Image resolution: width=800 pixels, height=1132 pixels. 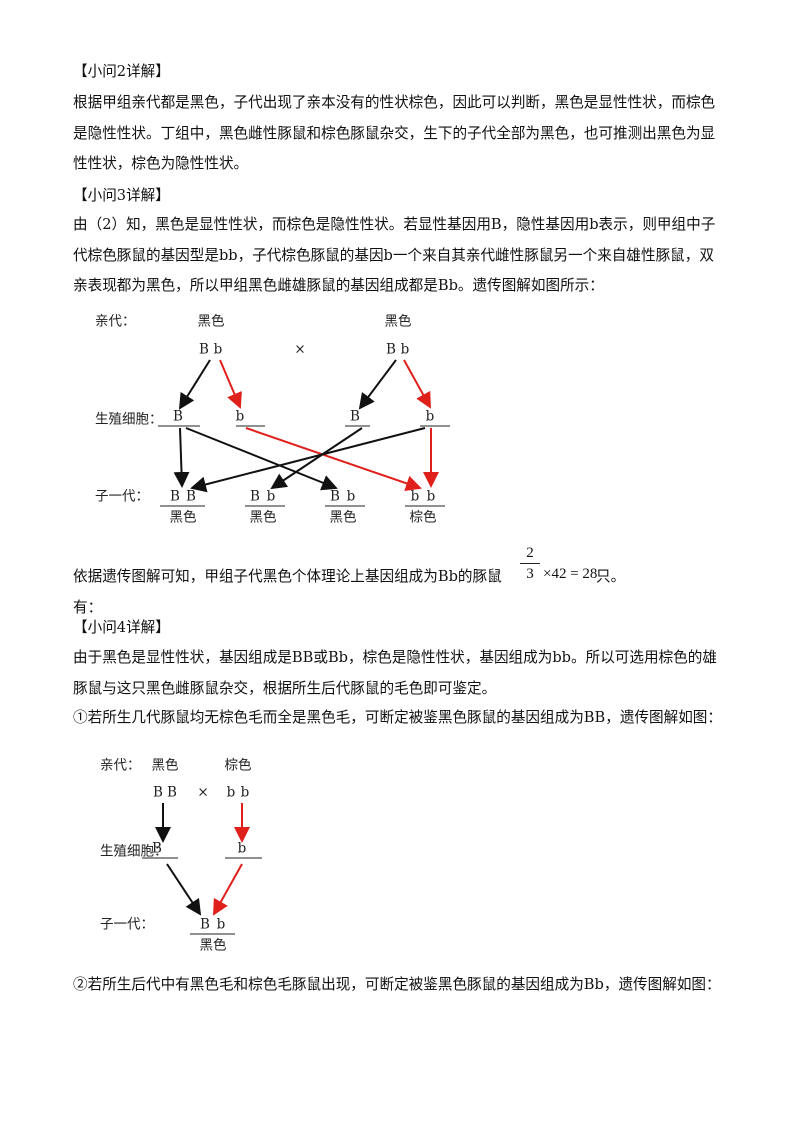 I want to click on unit: 只。, so click(x=611, y=576).